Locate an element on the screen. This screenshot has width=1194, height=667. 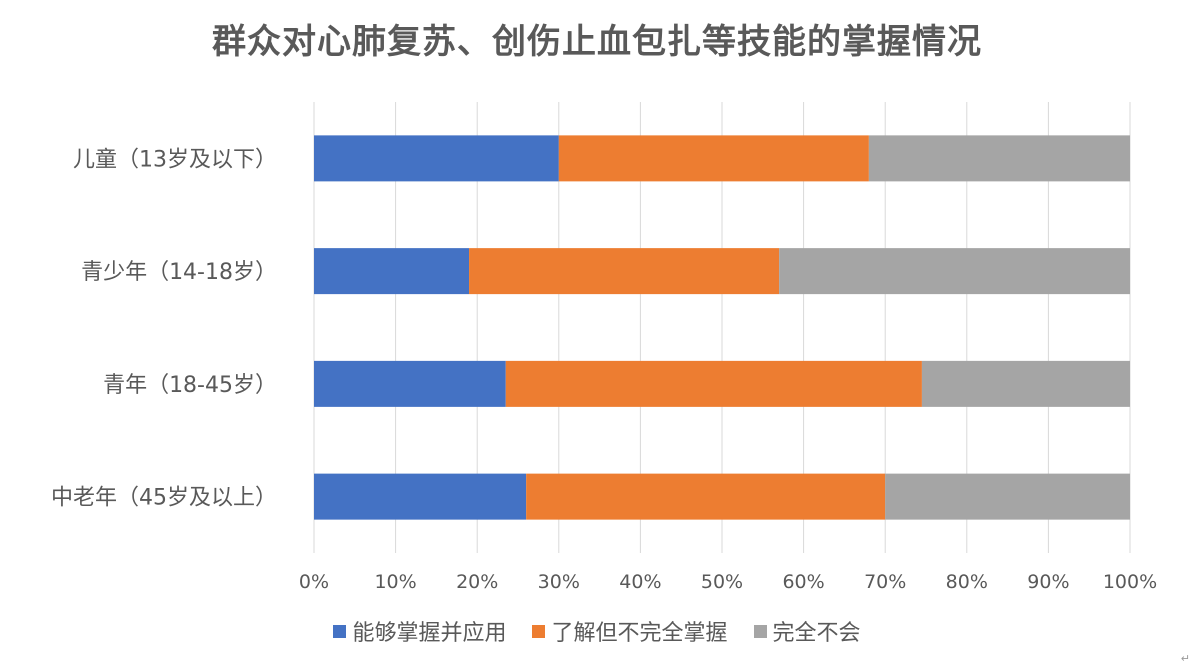
corner-mark: ↵ is located at coordinates (1185, 658).